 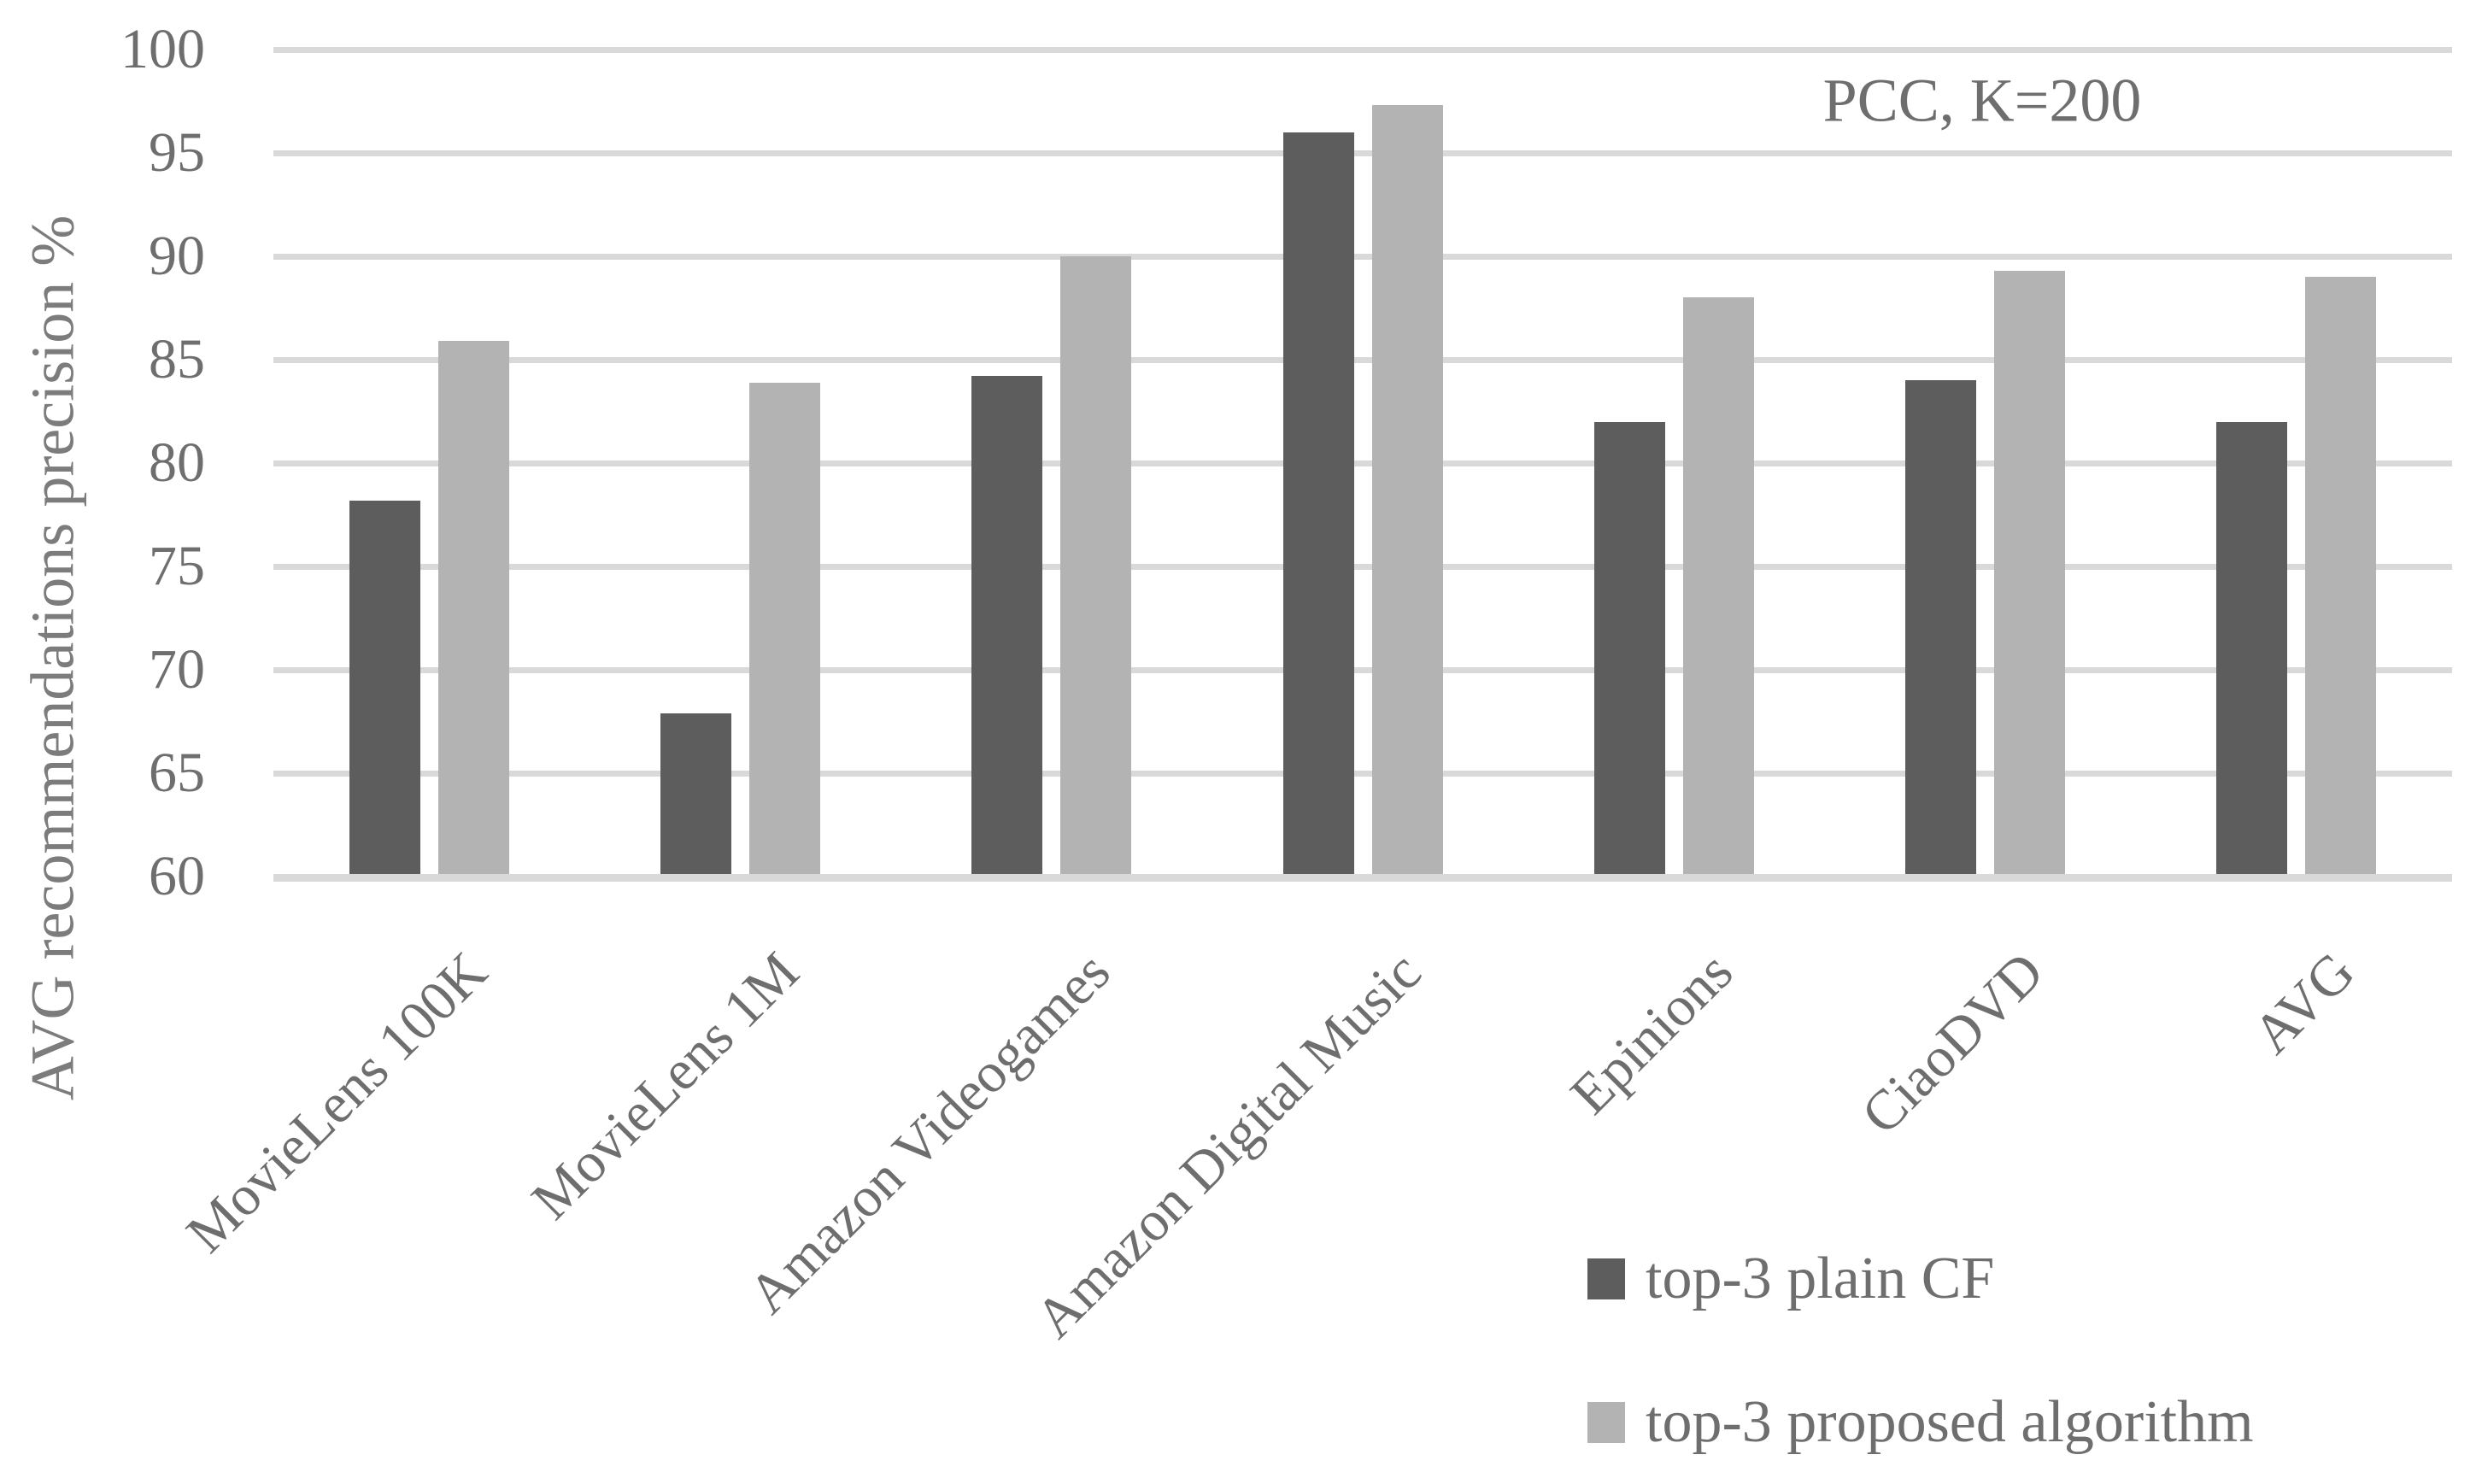 I want to click on legend-item: top-3 proposed algorithm, so click(x=1921, y=1422).